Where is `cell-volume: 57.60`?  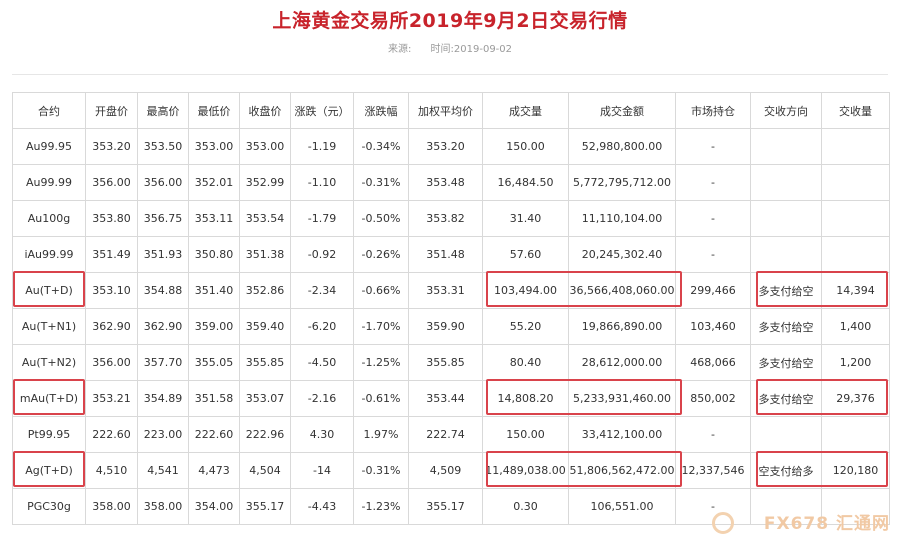
cell-volume: 57.60 is located at coordinates (525, 254).